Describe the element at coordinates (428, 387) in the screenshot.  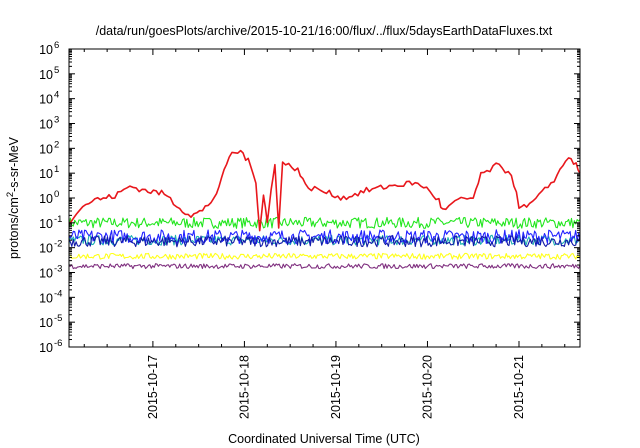
I see `x-tick-label: 2015-10-20` at that location.